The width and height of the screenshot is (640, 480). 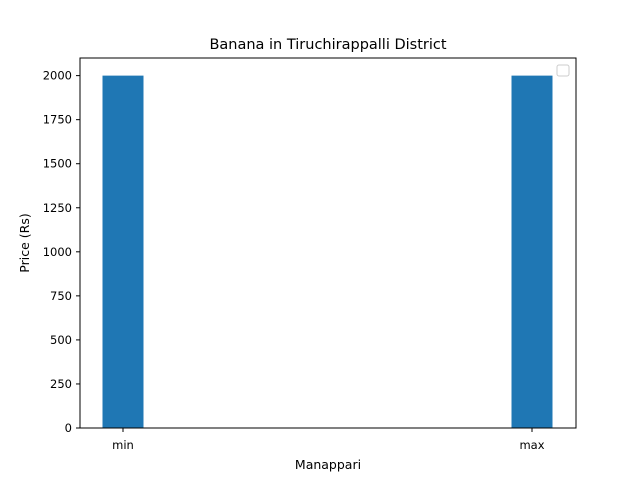 I want to click on y-axis-ticks: 0 250 500 750 1000 1250 1500 1750 2000, so click(x=61, y=252).